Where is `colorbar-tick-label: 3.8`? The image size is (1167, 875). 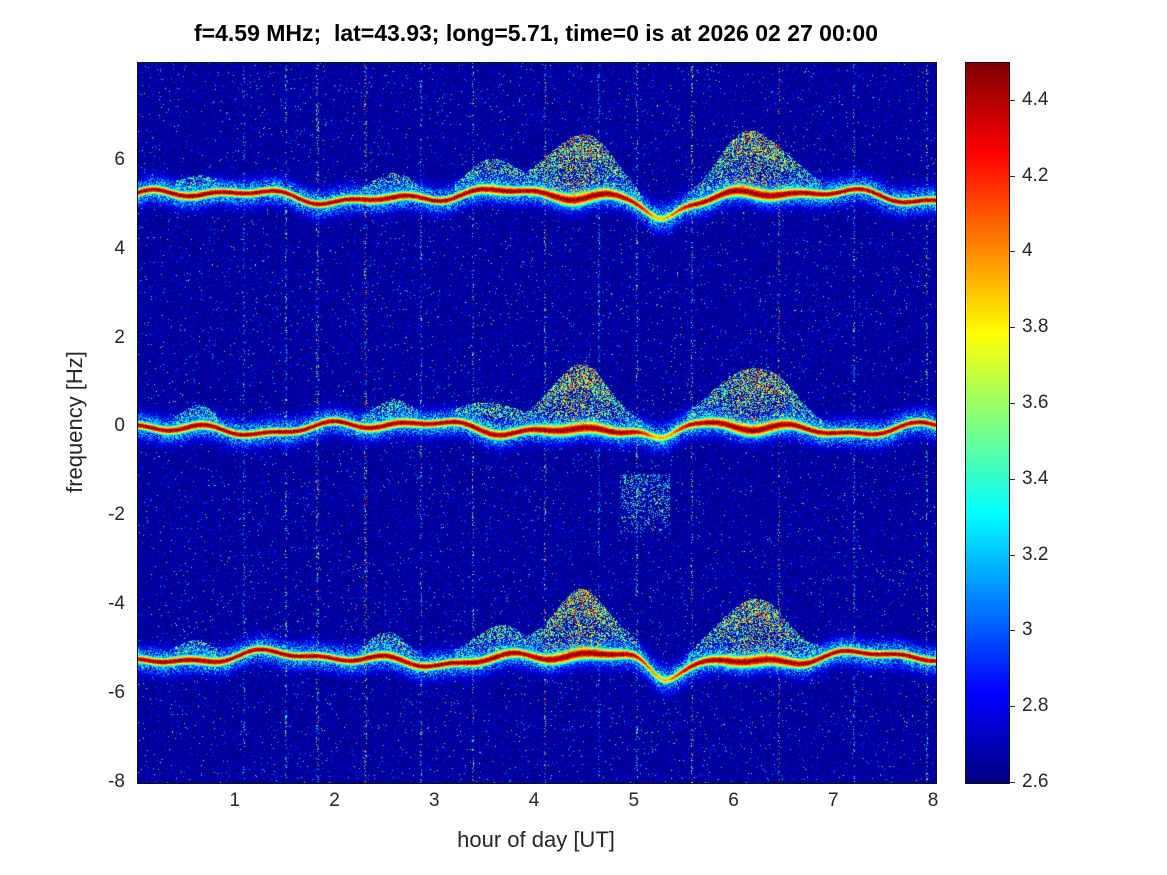
colorbar-tick-label: 3.8 is located at coordinates (1035, 327).